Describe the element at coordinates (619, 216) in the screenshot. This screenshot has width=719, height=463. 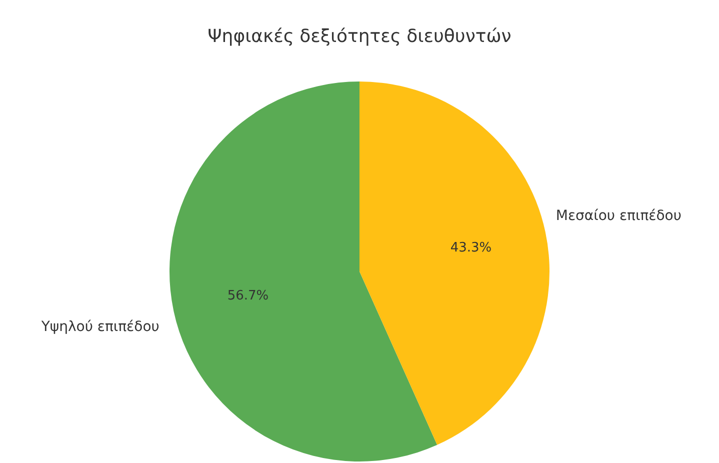
I see `slice-label: Μεσαίου επιπέδου` at that location.